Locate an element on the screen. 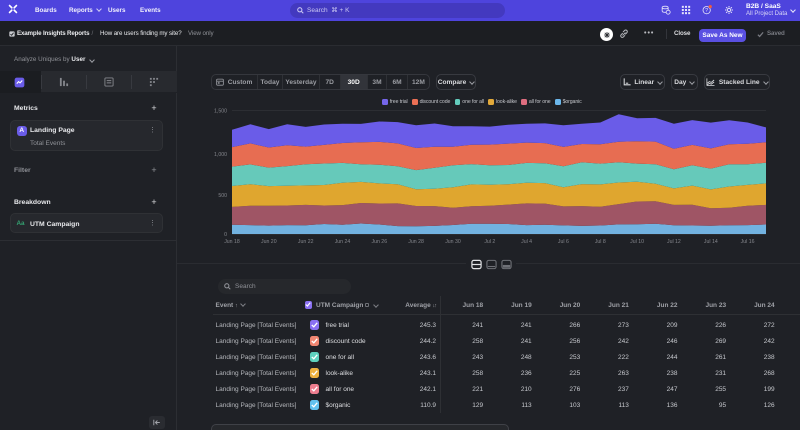 The image size is (800, 430). svg-text: Jun 18 is located at coordinates (232, 242).